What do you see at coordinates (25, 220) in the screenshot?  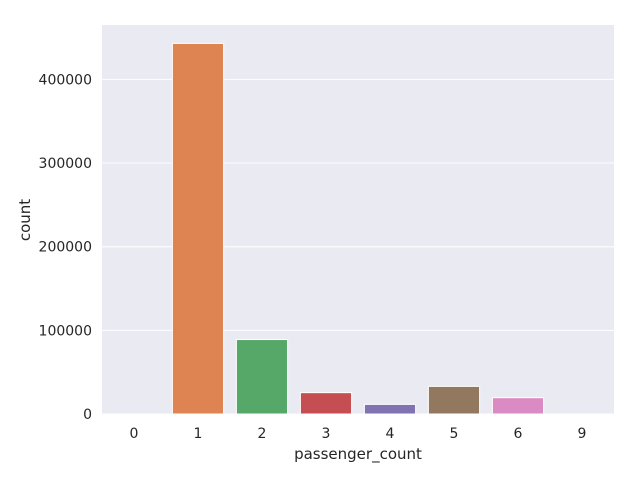 I see `y-axis-label: count` at bounding box center [25, 220].